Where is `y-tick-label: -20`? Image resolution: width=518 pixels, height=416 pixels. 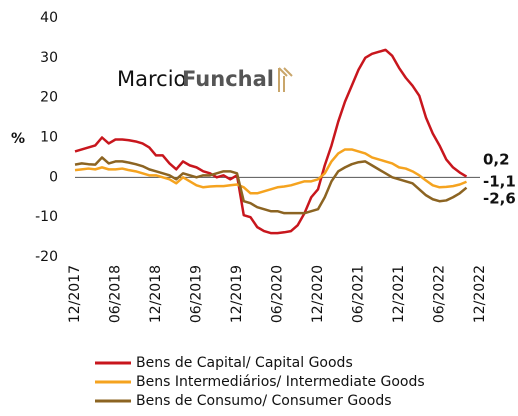
y-tick-label: -20 is located at coordinates (46, 257).